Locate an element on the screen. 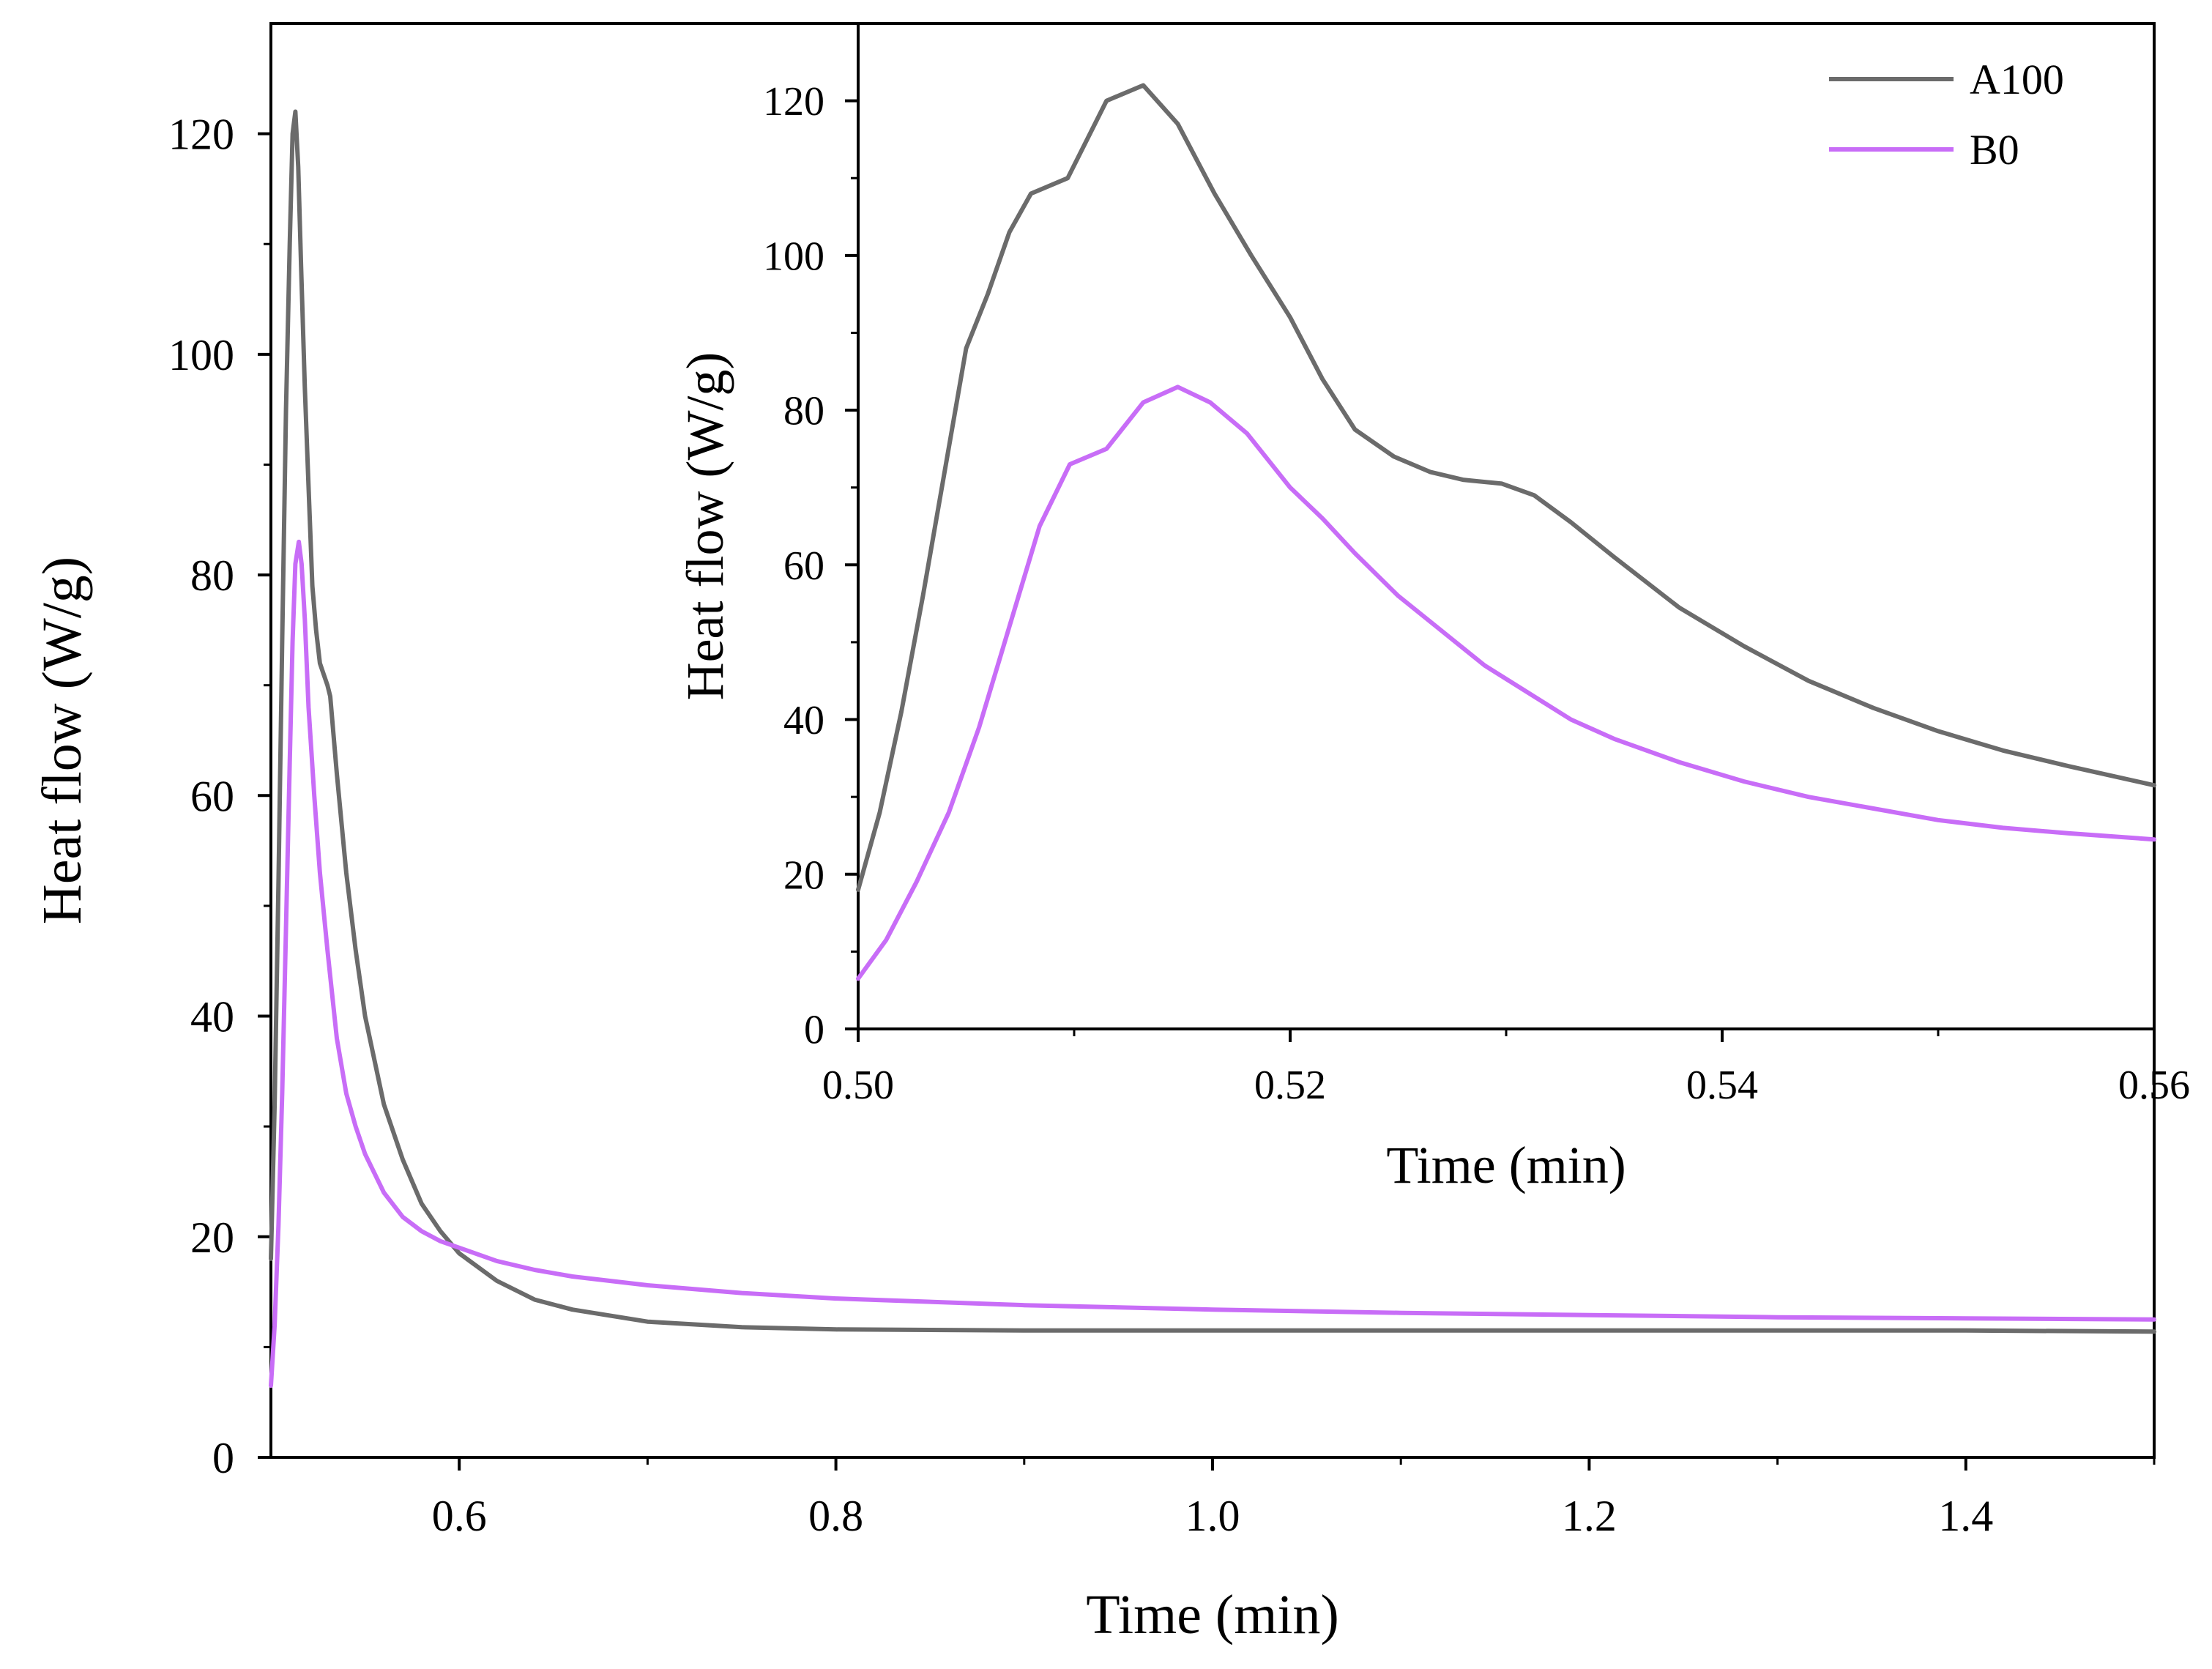 This screenshot has width=2212, height=1669. inset-x-tick-label: 0.52 is located at coordinates (1290, 1085).